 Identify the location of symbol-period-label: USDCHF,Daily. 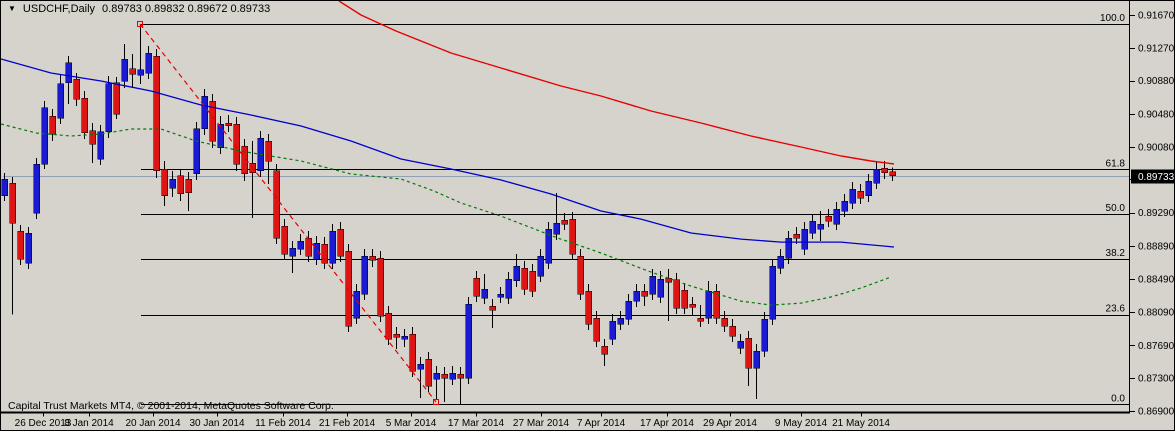
(59, 9).